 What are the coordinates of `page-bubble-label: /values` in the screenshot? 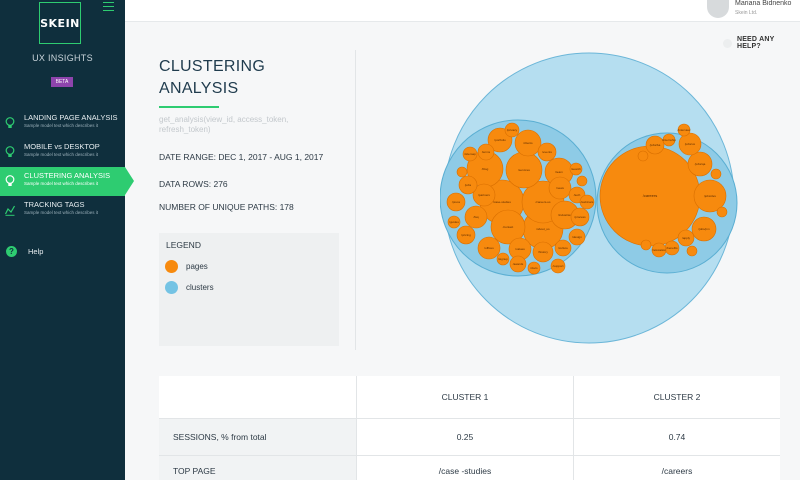 It's located at (520, 249).